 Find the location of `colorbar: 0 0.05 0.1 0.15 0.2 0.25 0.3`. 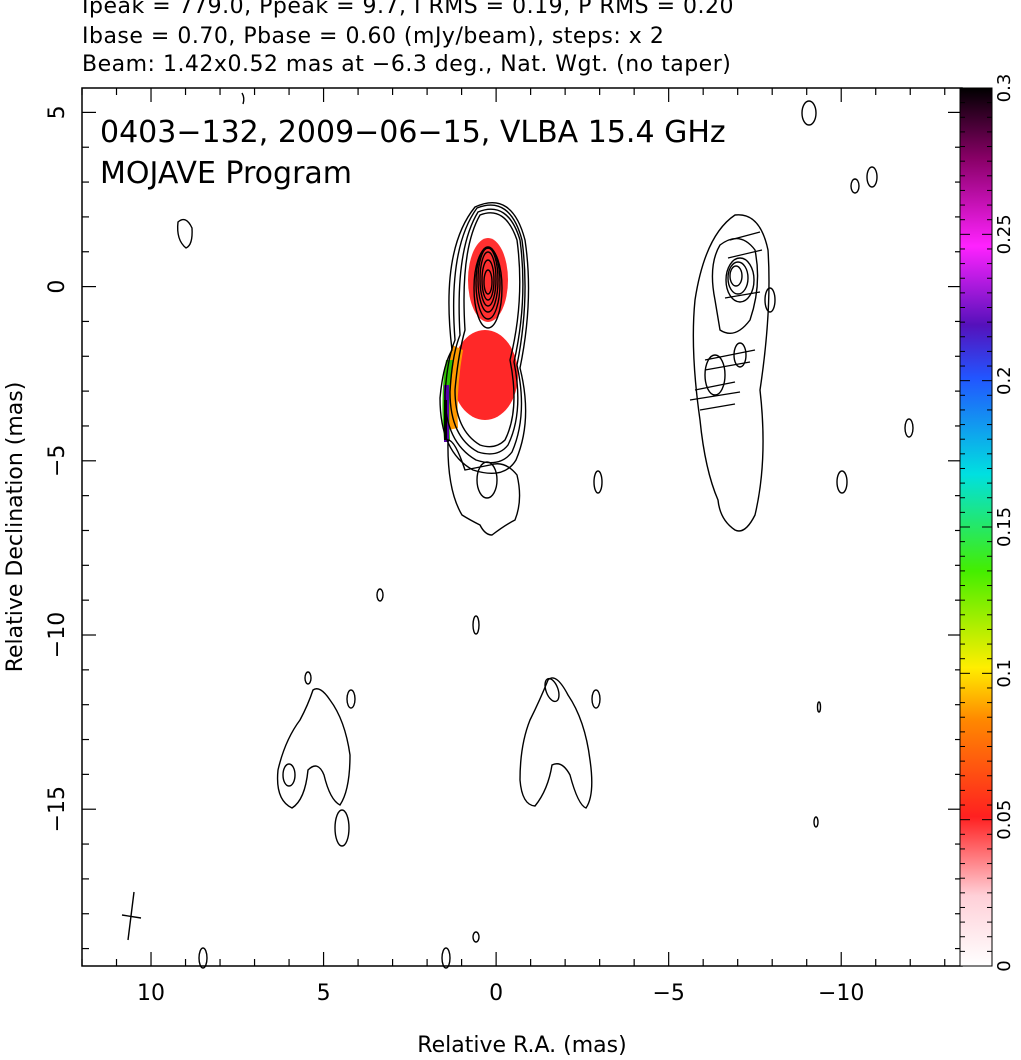

colorbar: 0 0.05 0.1 0.15 0.2 0.25 0.3 is located at coordinates (987, 523).